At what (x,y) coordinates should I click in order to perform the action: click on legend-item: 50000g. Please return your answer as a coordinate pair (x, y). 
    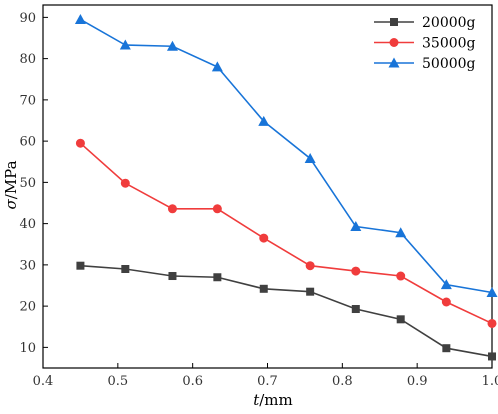
    Looking at the image, I should click on (425, 64).